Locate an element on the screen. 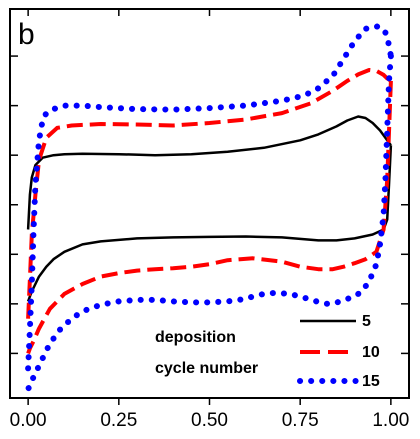  legend: deposition cycle number 5 10 15 is located at coordinates (267, 351).